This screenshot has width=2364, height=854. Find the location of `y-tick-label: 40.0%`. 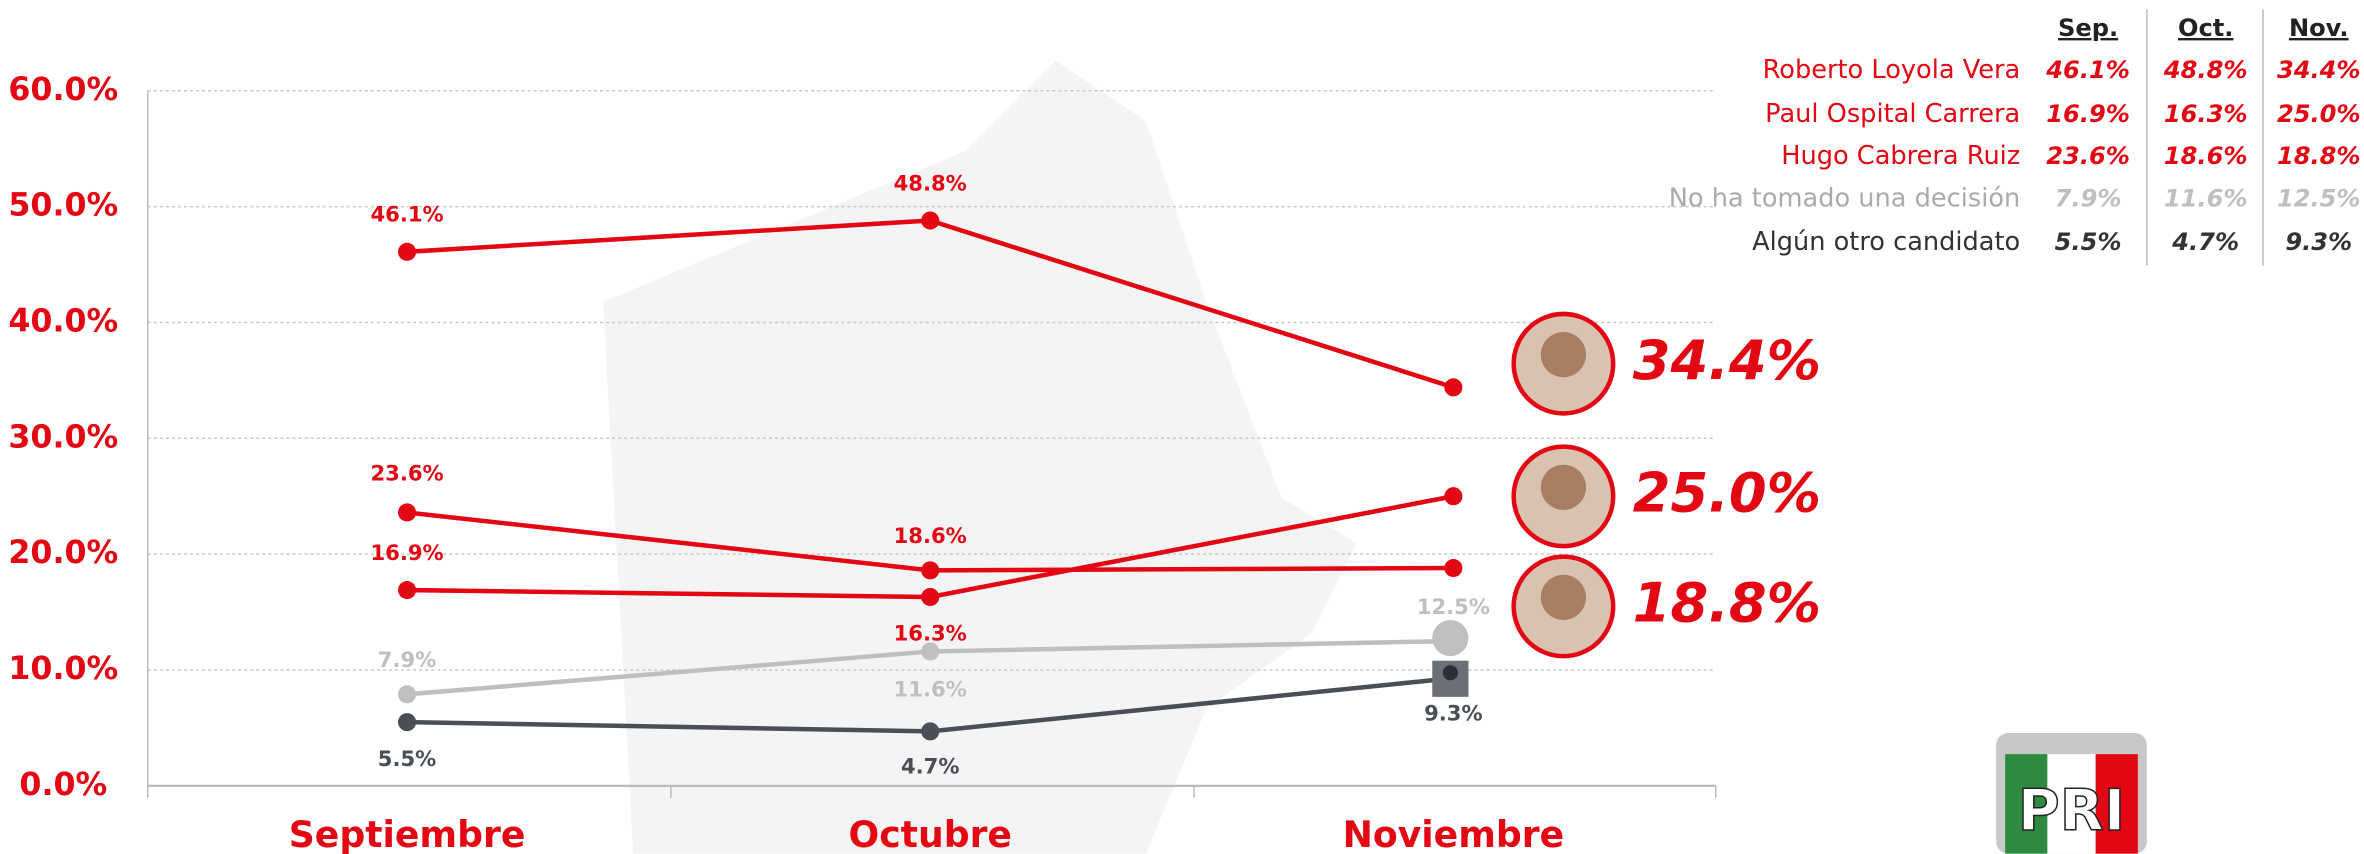

y-tick-label: 40.0% is located at coordinates (63, 321).